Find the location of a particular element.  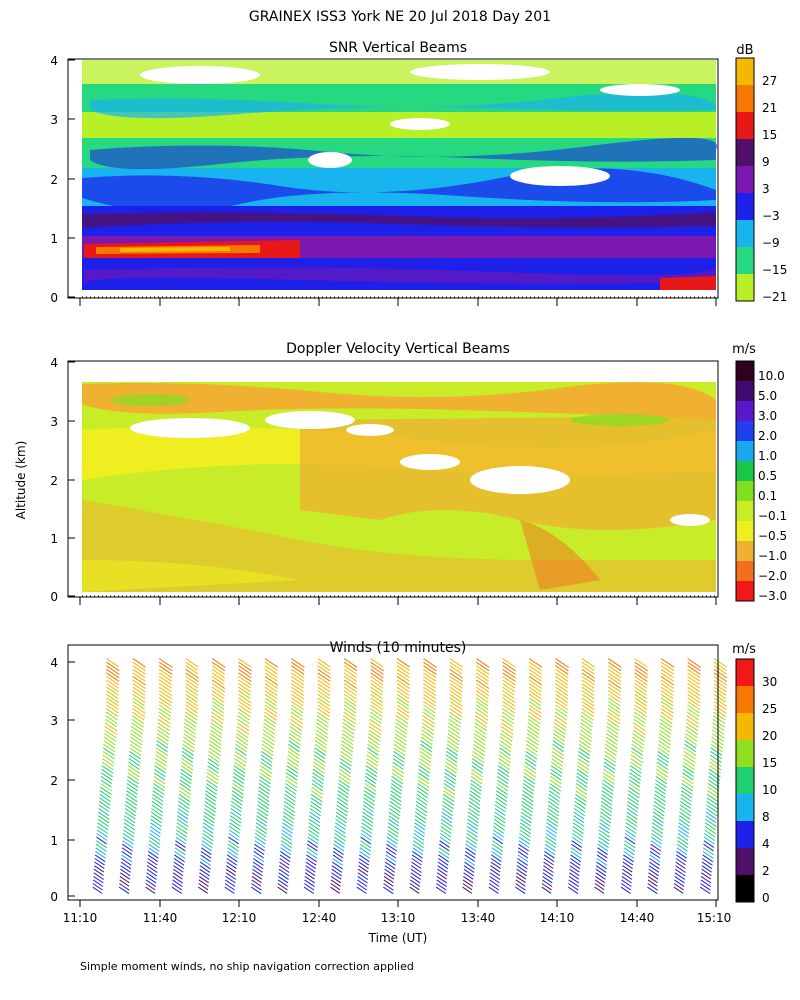

snr-cb-label: −9 is located at coordinates (771, 243).